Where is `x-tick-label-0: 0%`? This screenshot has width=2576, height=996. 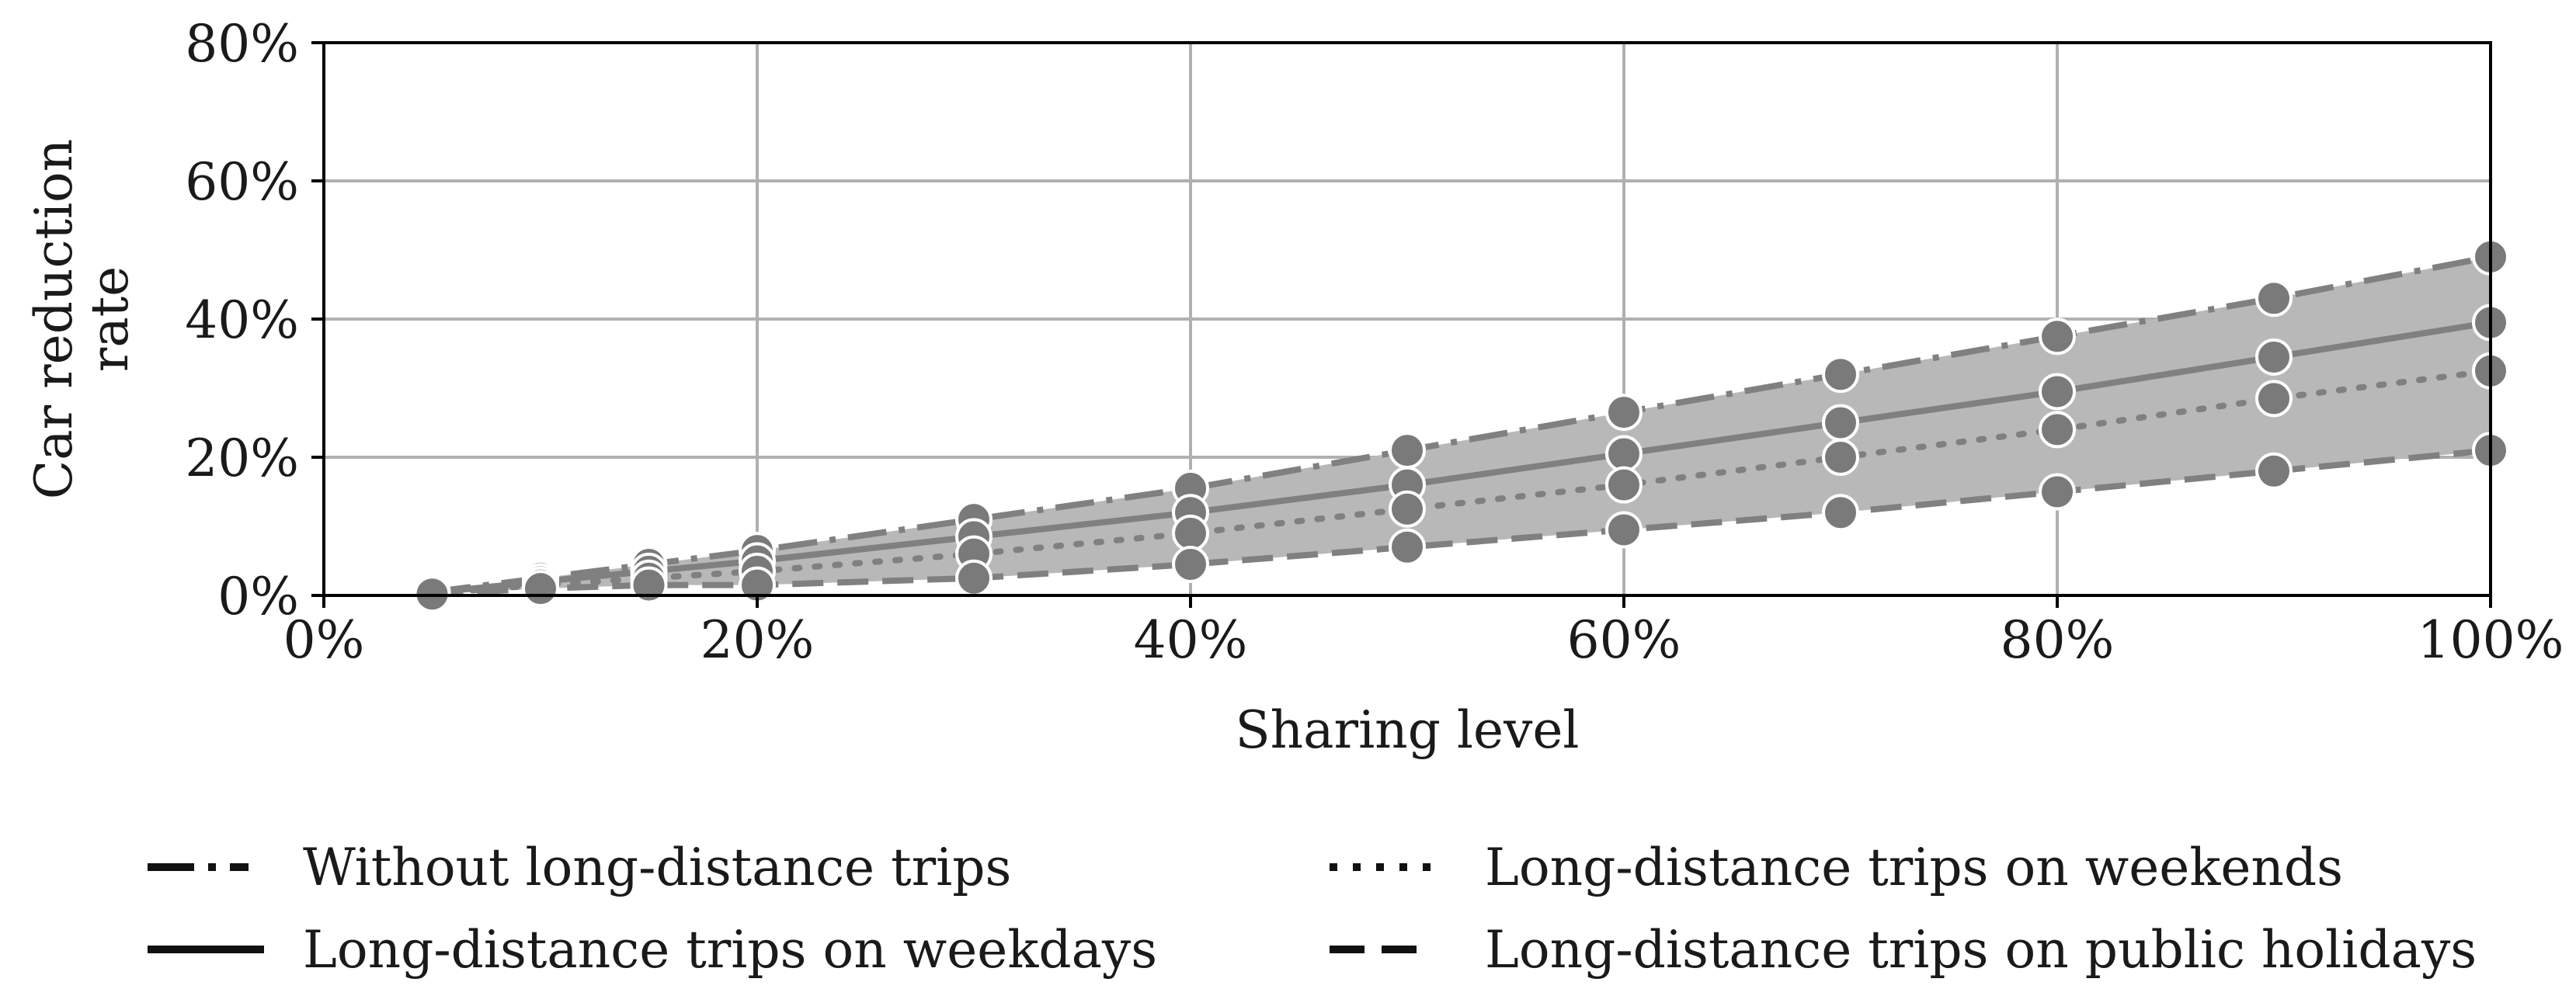
x-tick-label-0: 0% is located at coordinates (324, 640).